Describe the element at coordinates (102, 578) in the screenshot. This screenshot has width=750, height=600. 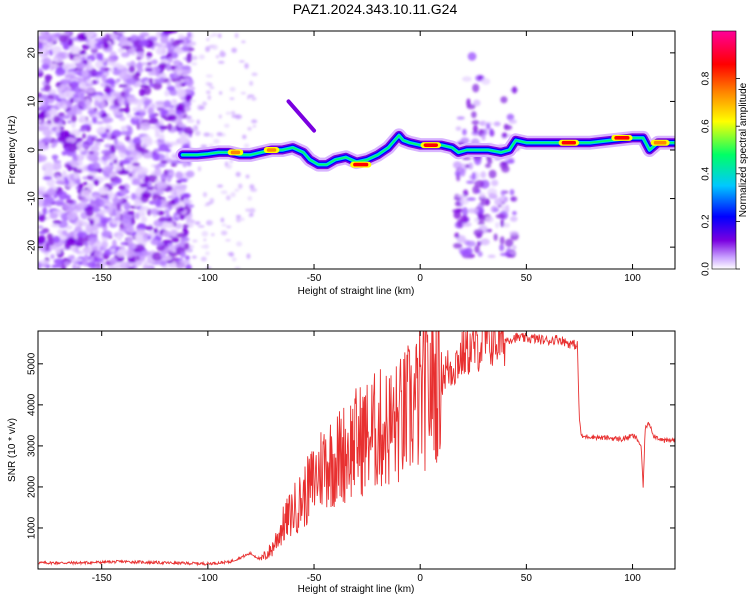
I see `x-tick-label: -150` at that location.